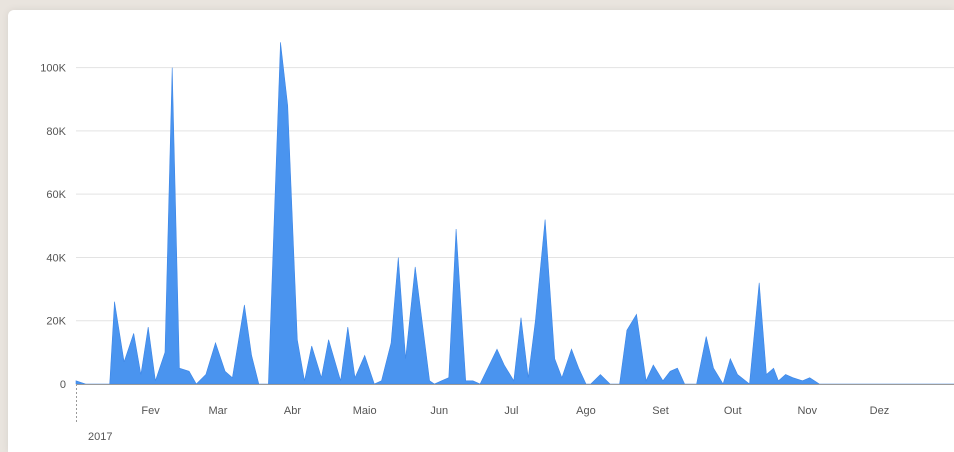 The width and height of the screenshot is (954, 452). Describe the element at coordinates (365, 411) in the screenshot. I see `x-tick-label: Maio` at that location.